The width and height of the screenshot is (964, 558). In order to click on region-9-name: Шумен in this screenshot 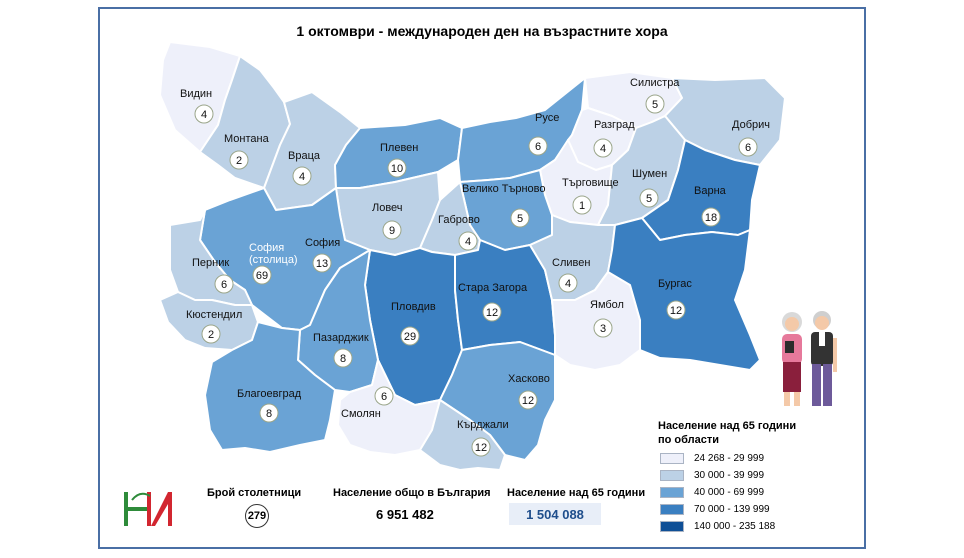, I will do `click(649, 174)`.